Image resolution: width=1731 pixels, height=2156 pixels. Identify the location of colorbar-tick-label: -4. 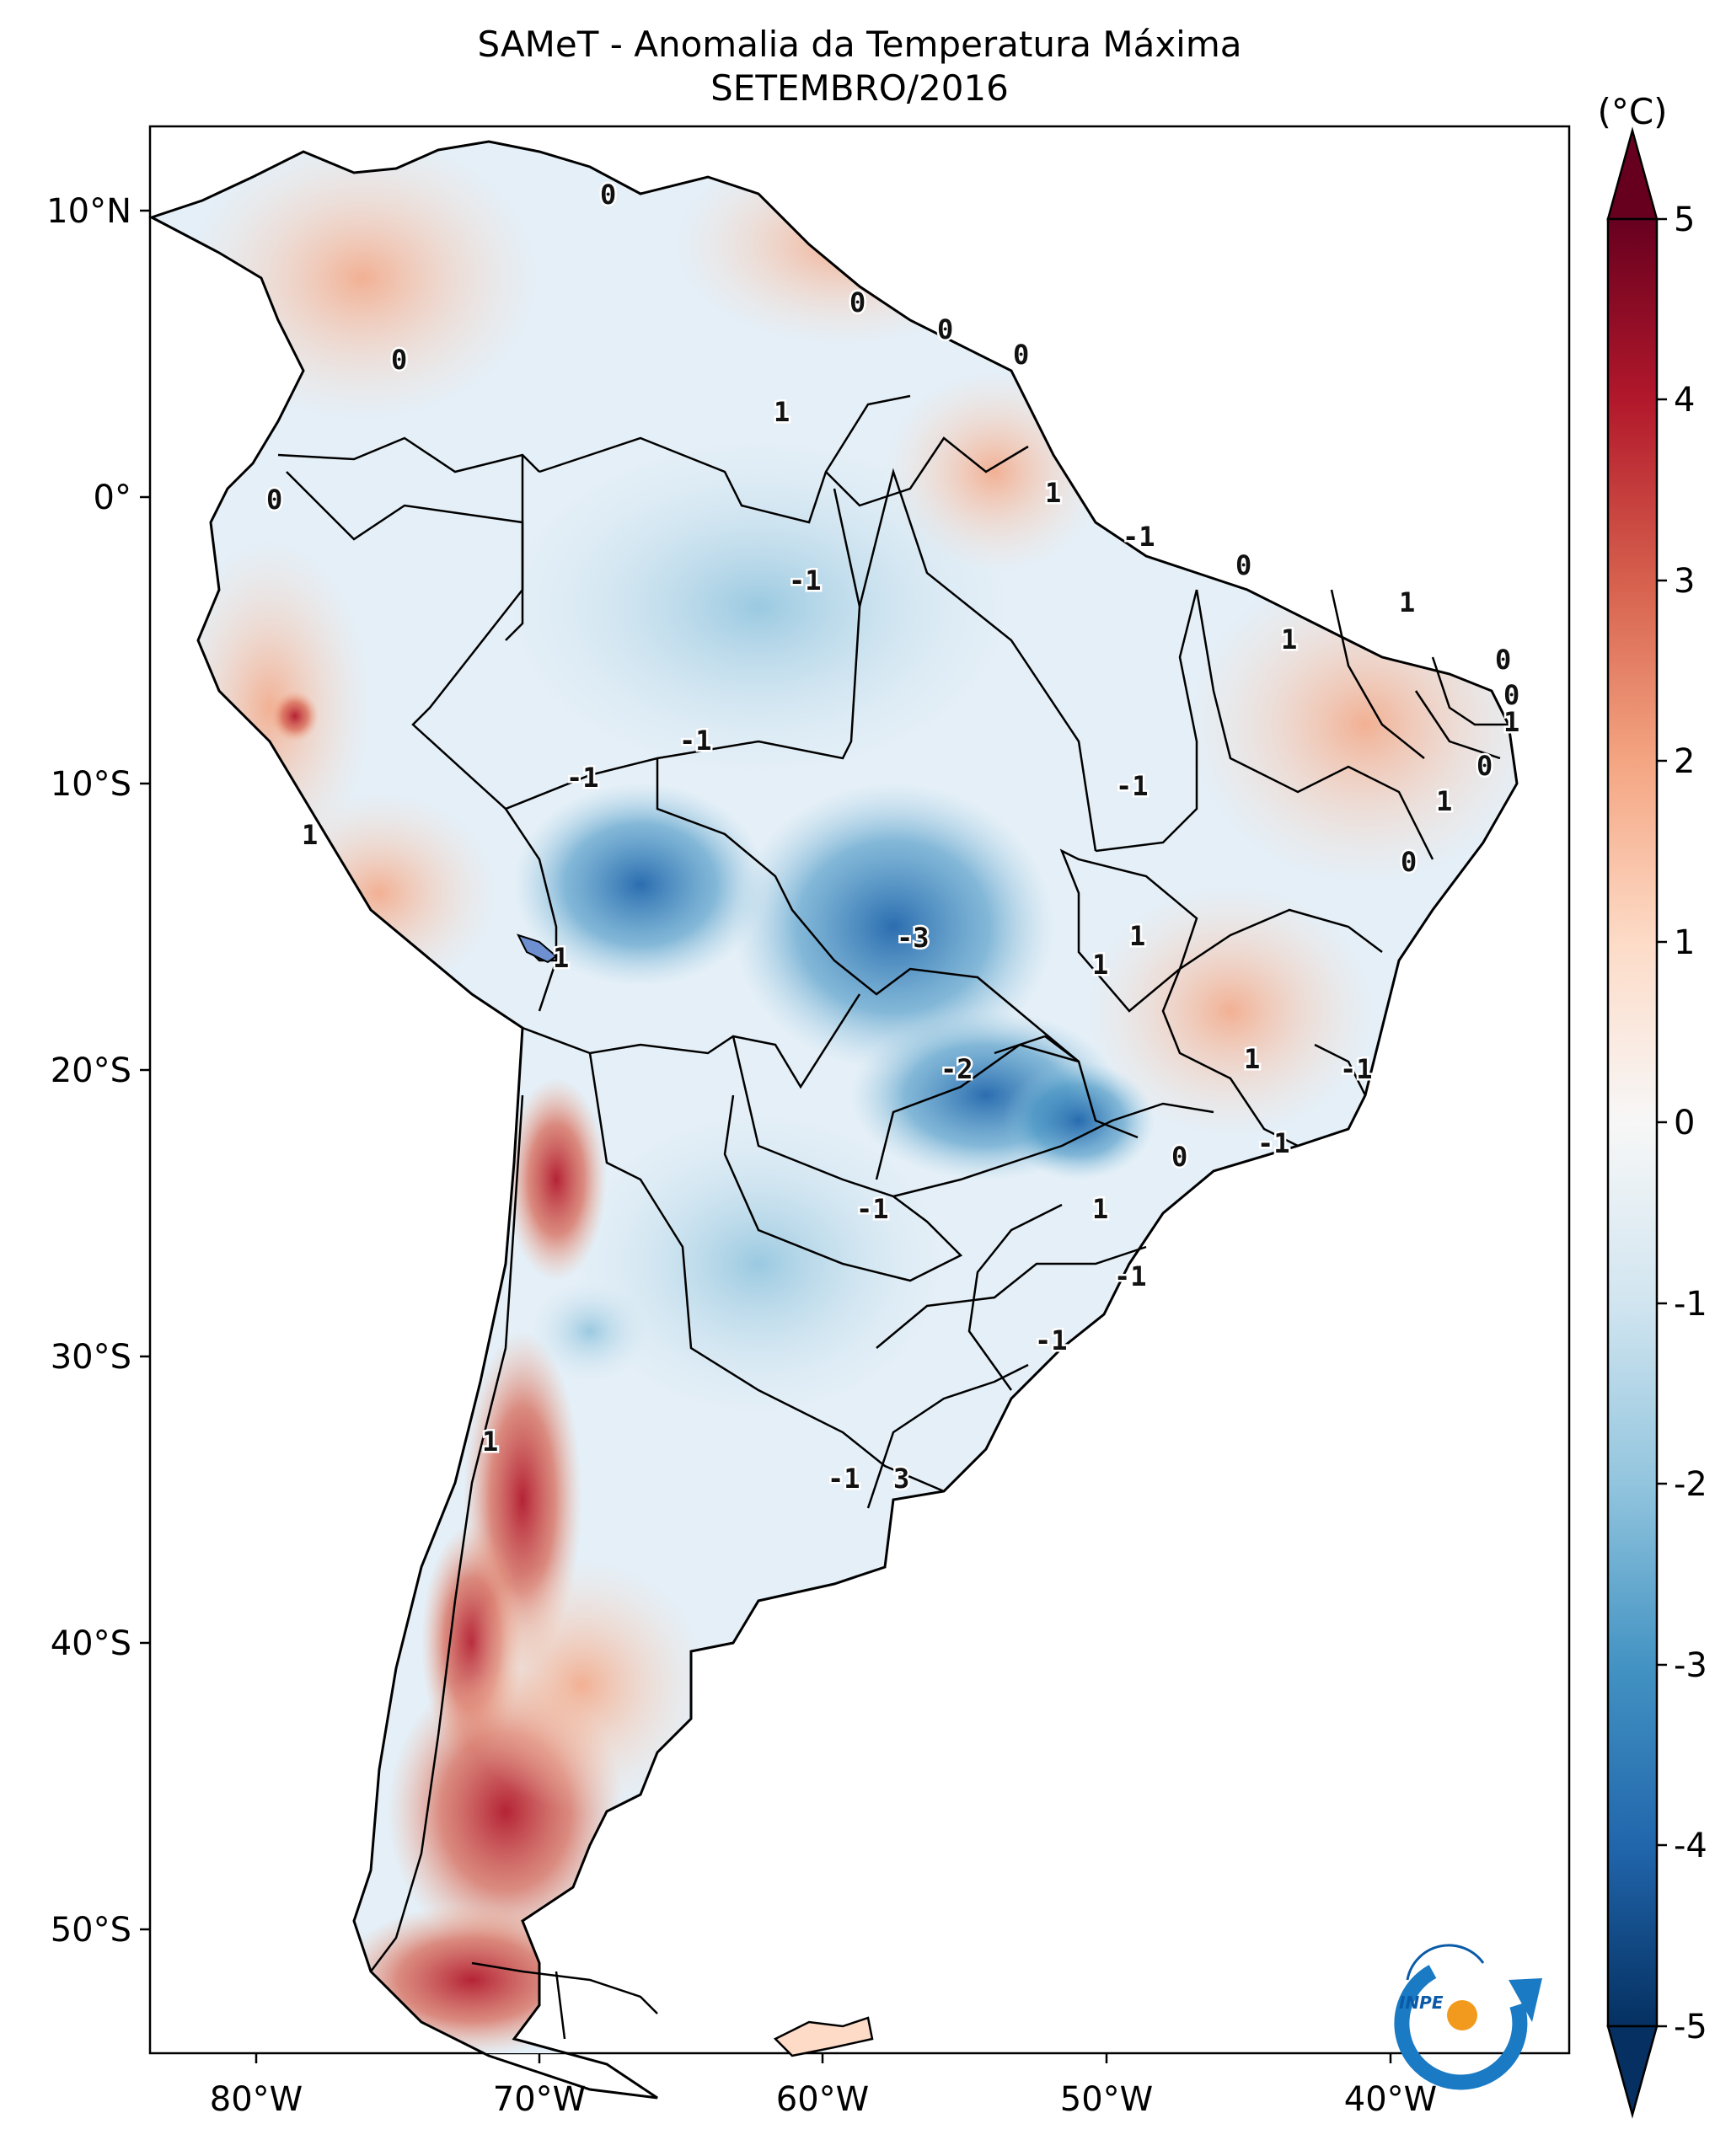
(1690, 1846).